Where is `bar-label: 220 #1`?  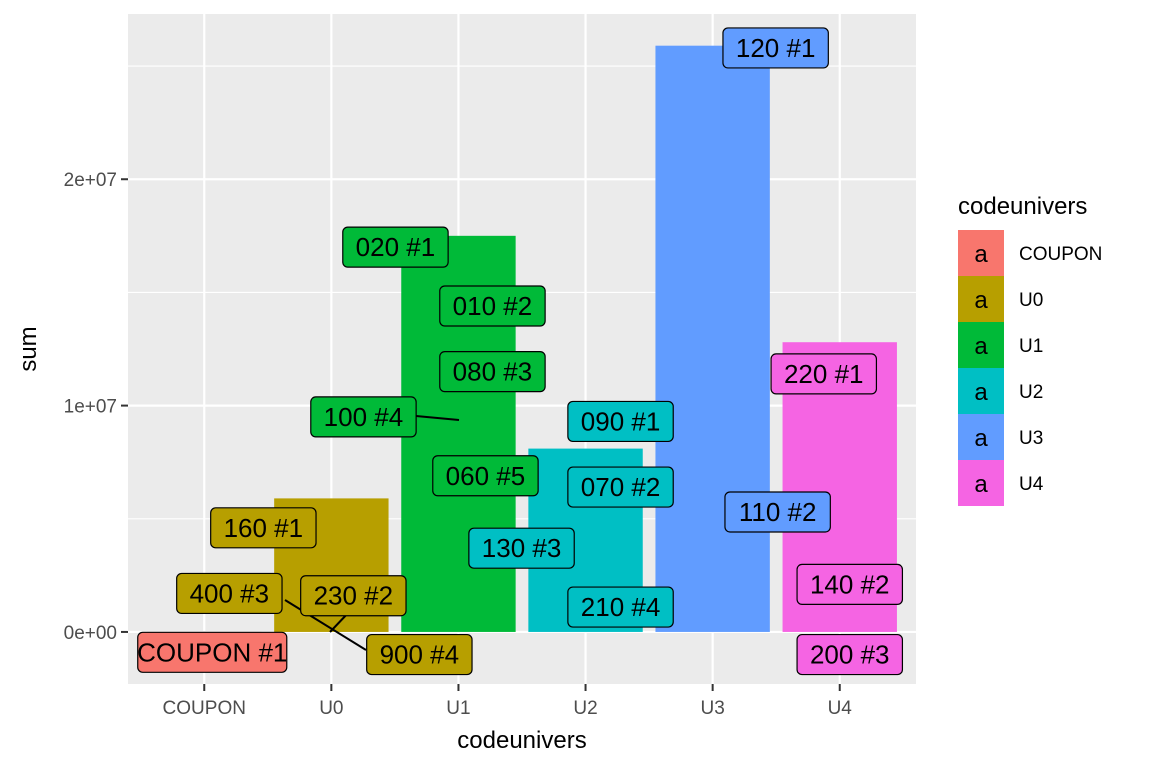 bar-label: 220 #1 is located at coordinates (824, 374).